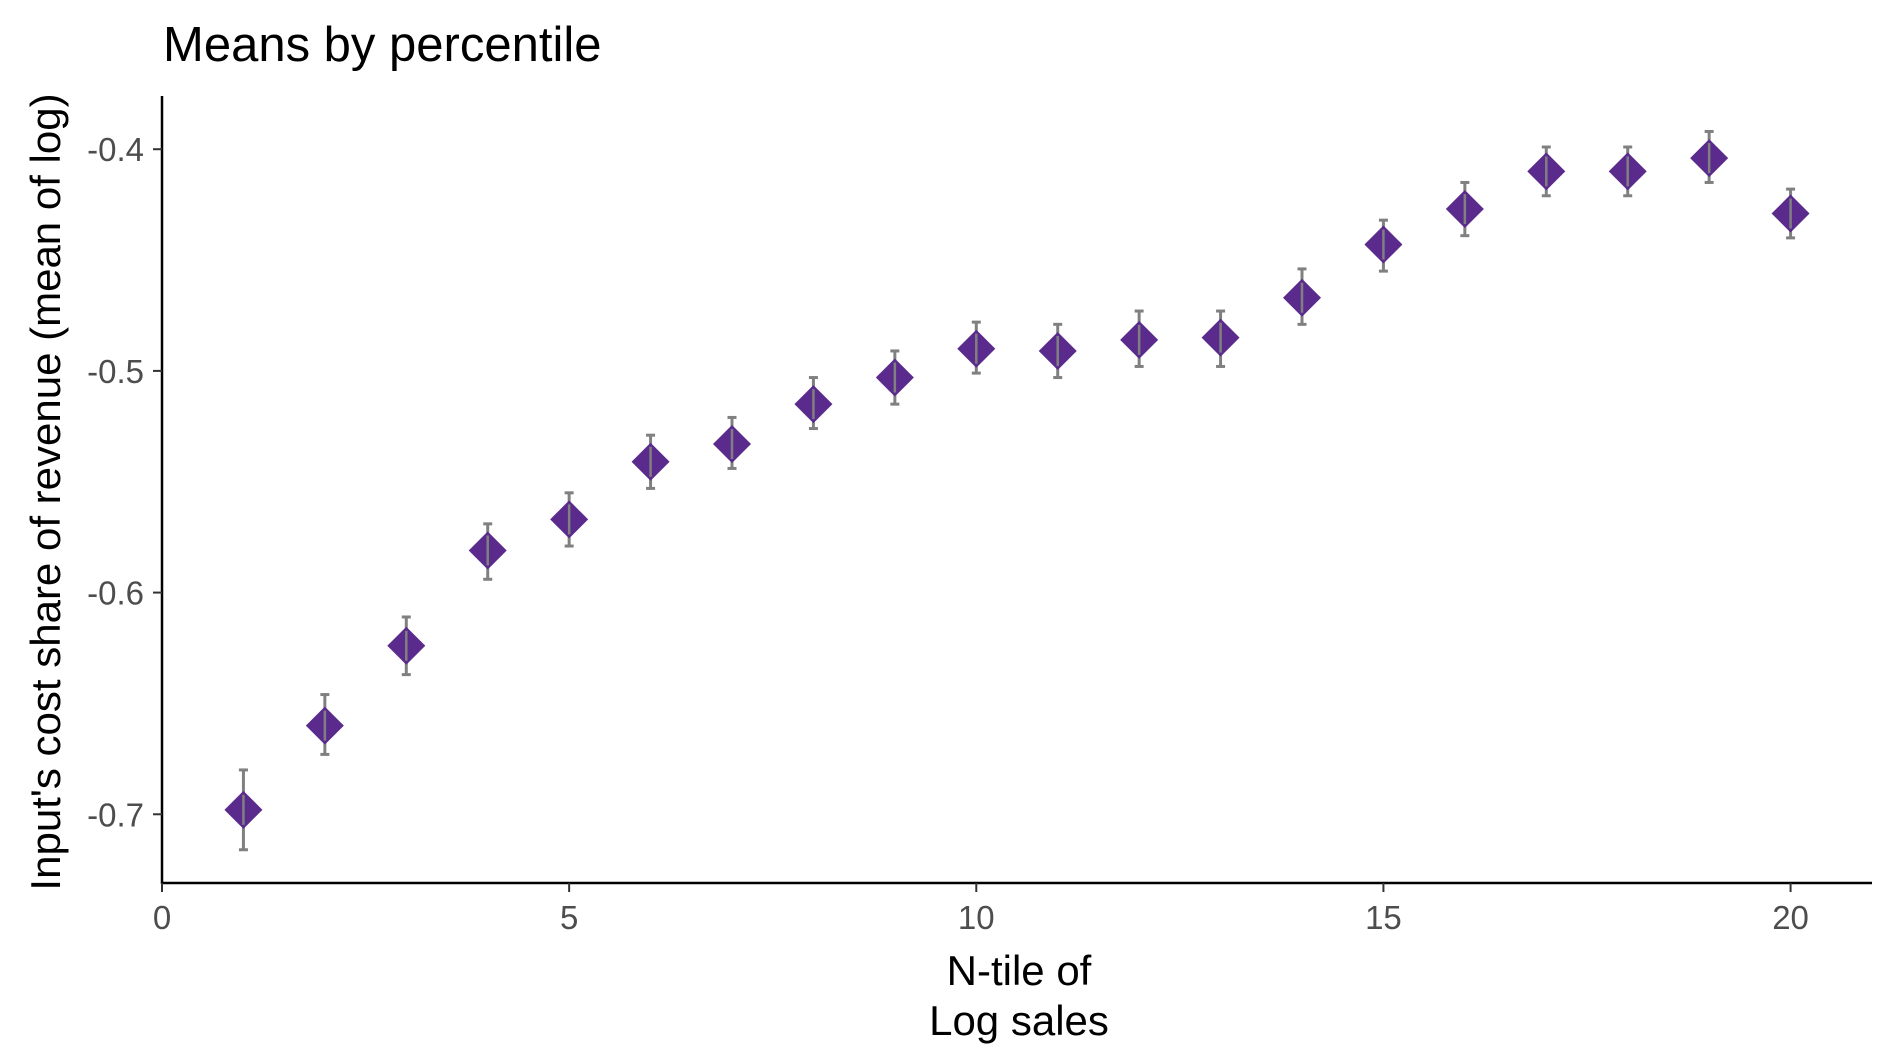 This screenshot has height=1062, width=1889. I want to click on x-tick-label: 10, so click(976, 917).